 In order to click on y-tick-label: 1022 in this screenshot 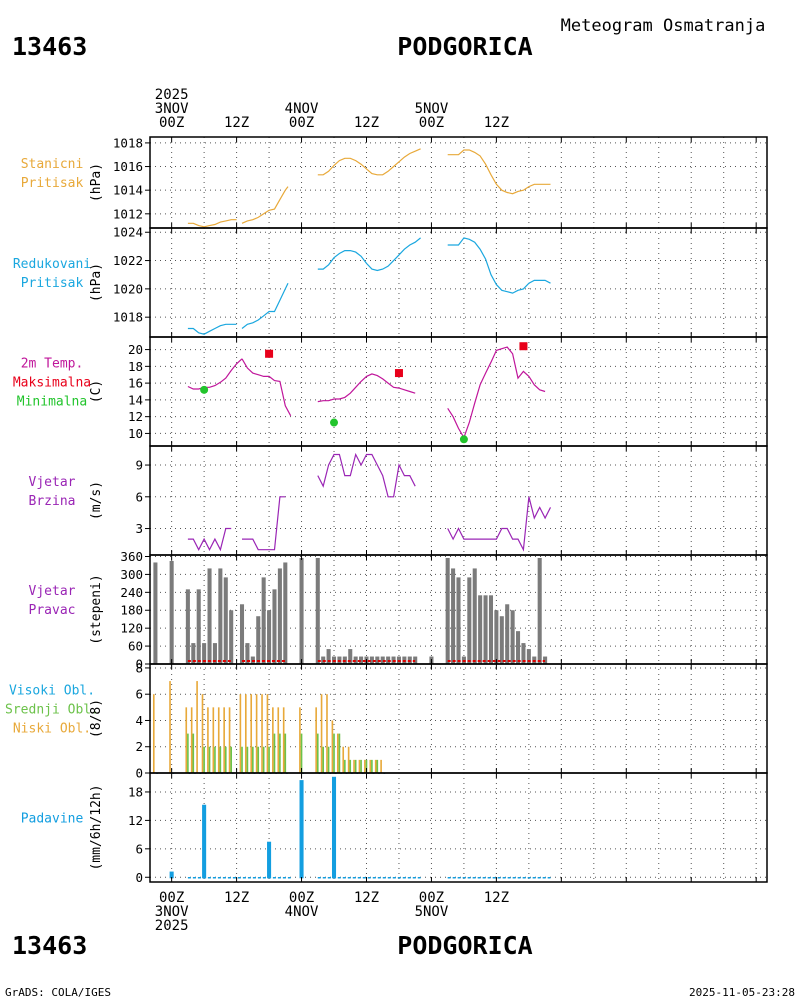, I will do `click(128, 260)`.